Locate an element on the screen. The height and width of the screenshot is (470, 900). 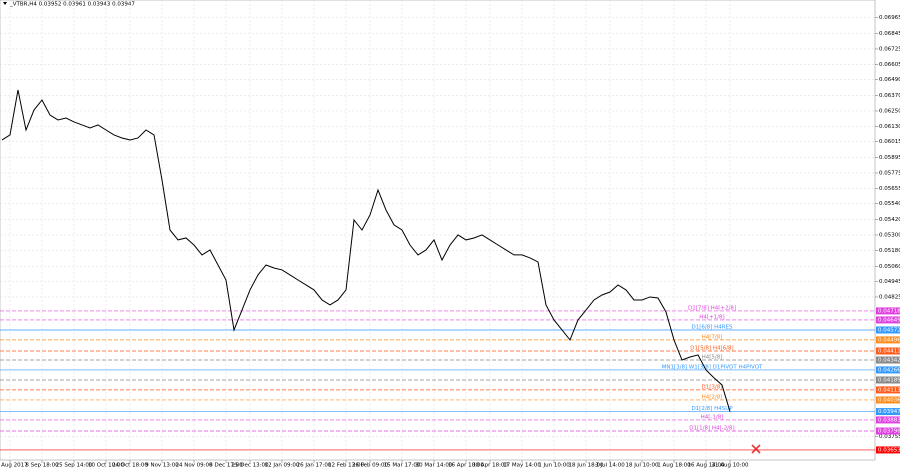
close-marker is located at coordinates (756, 449).